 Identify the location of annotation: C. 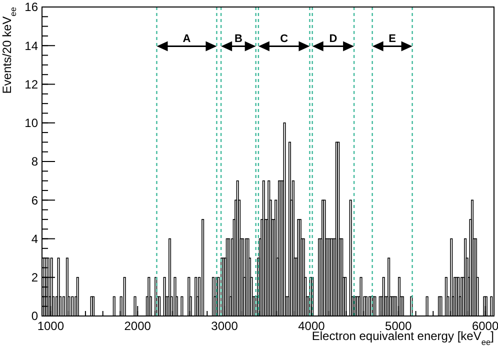
(284, 39).